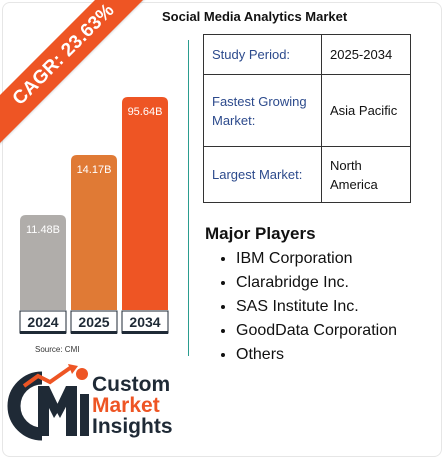 This screenshot has height=461, width=446. Describe the element at coordinates (336, 283) in the screenshot. I see `list-item: Clarabridge Inc.` at that location.